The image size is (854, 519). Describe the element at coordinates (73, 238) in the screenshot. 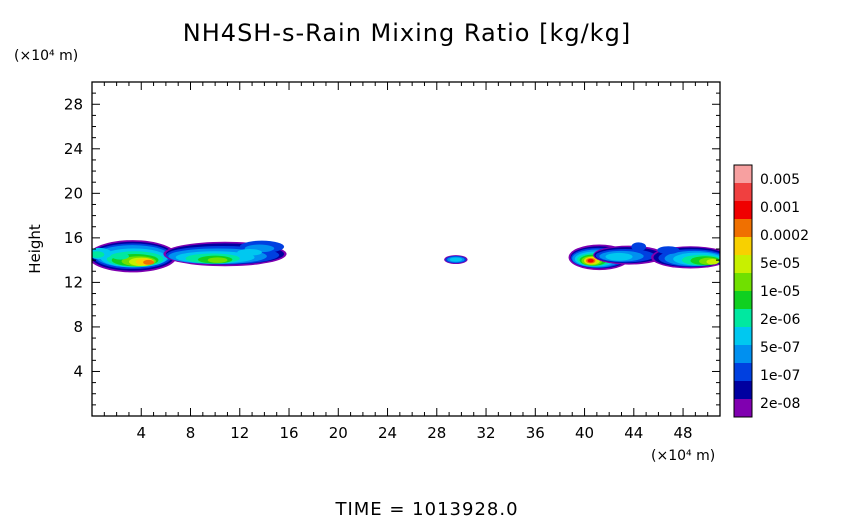

I see `y-tick-label: 16` at that location.